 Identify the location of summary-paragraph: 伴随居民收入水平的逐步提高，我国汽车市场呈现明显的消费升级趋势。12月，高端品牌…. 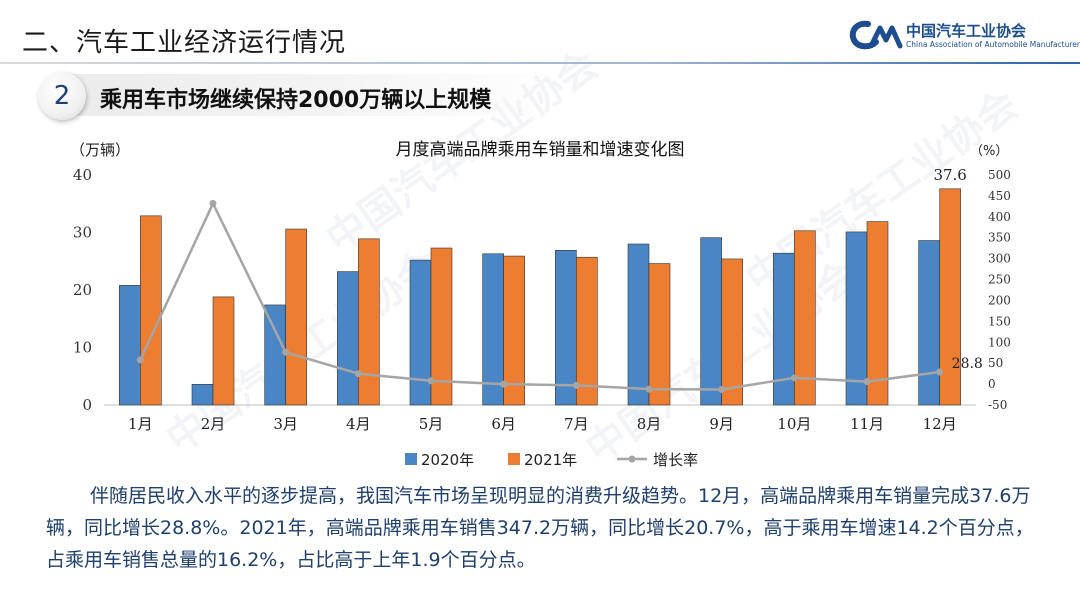
(540, 528).